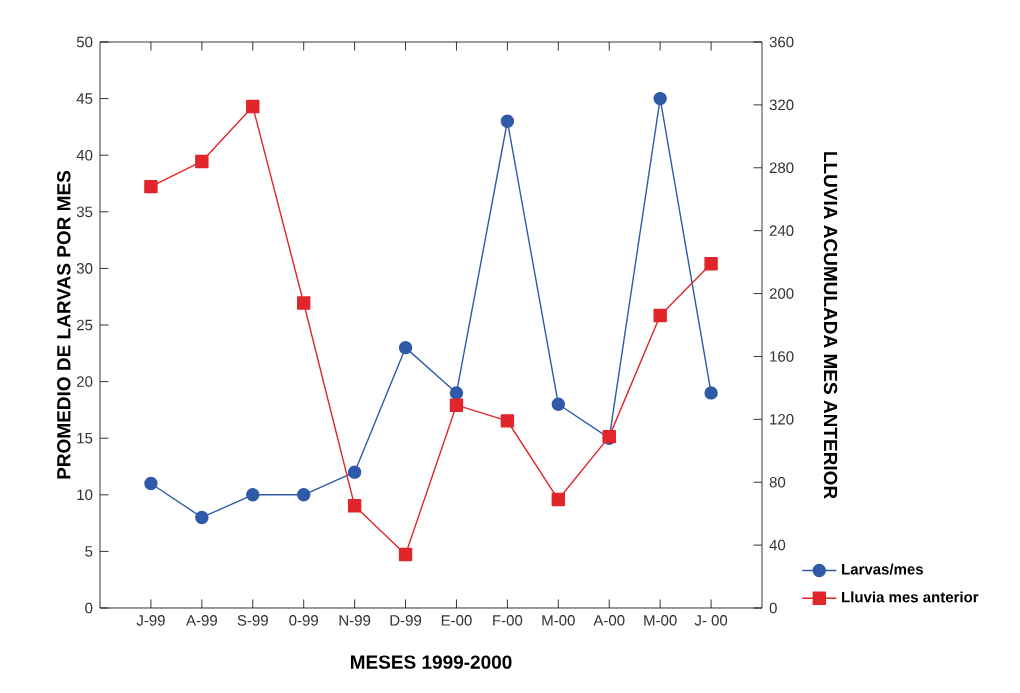  Describe the element at coordinates (252, 620) in the screenshot. I see `x-tick-label: S-99` at that location.